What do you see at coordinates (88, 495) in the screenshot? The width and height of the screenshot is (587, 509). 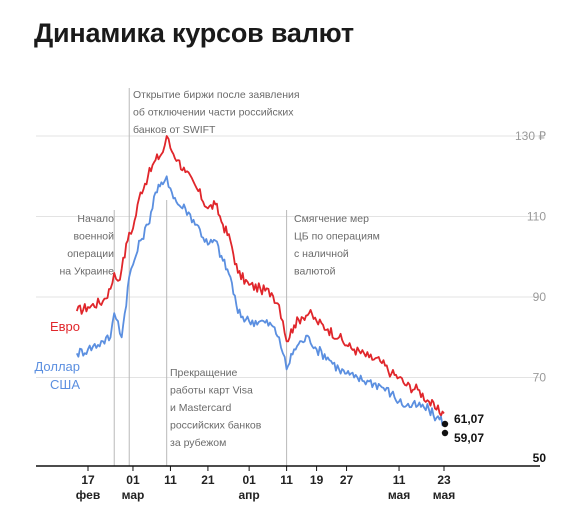 I see `x-tick-month: фев` at bounding box center [88, 495].